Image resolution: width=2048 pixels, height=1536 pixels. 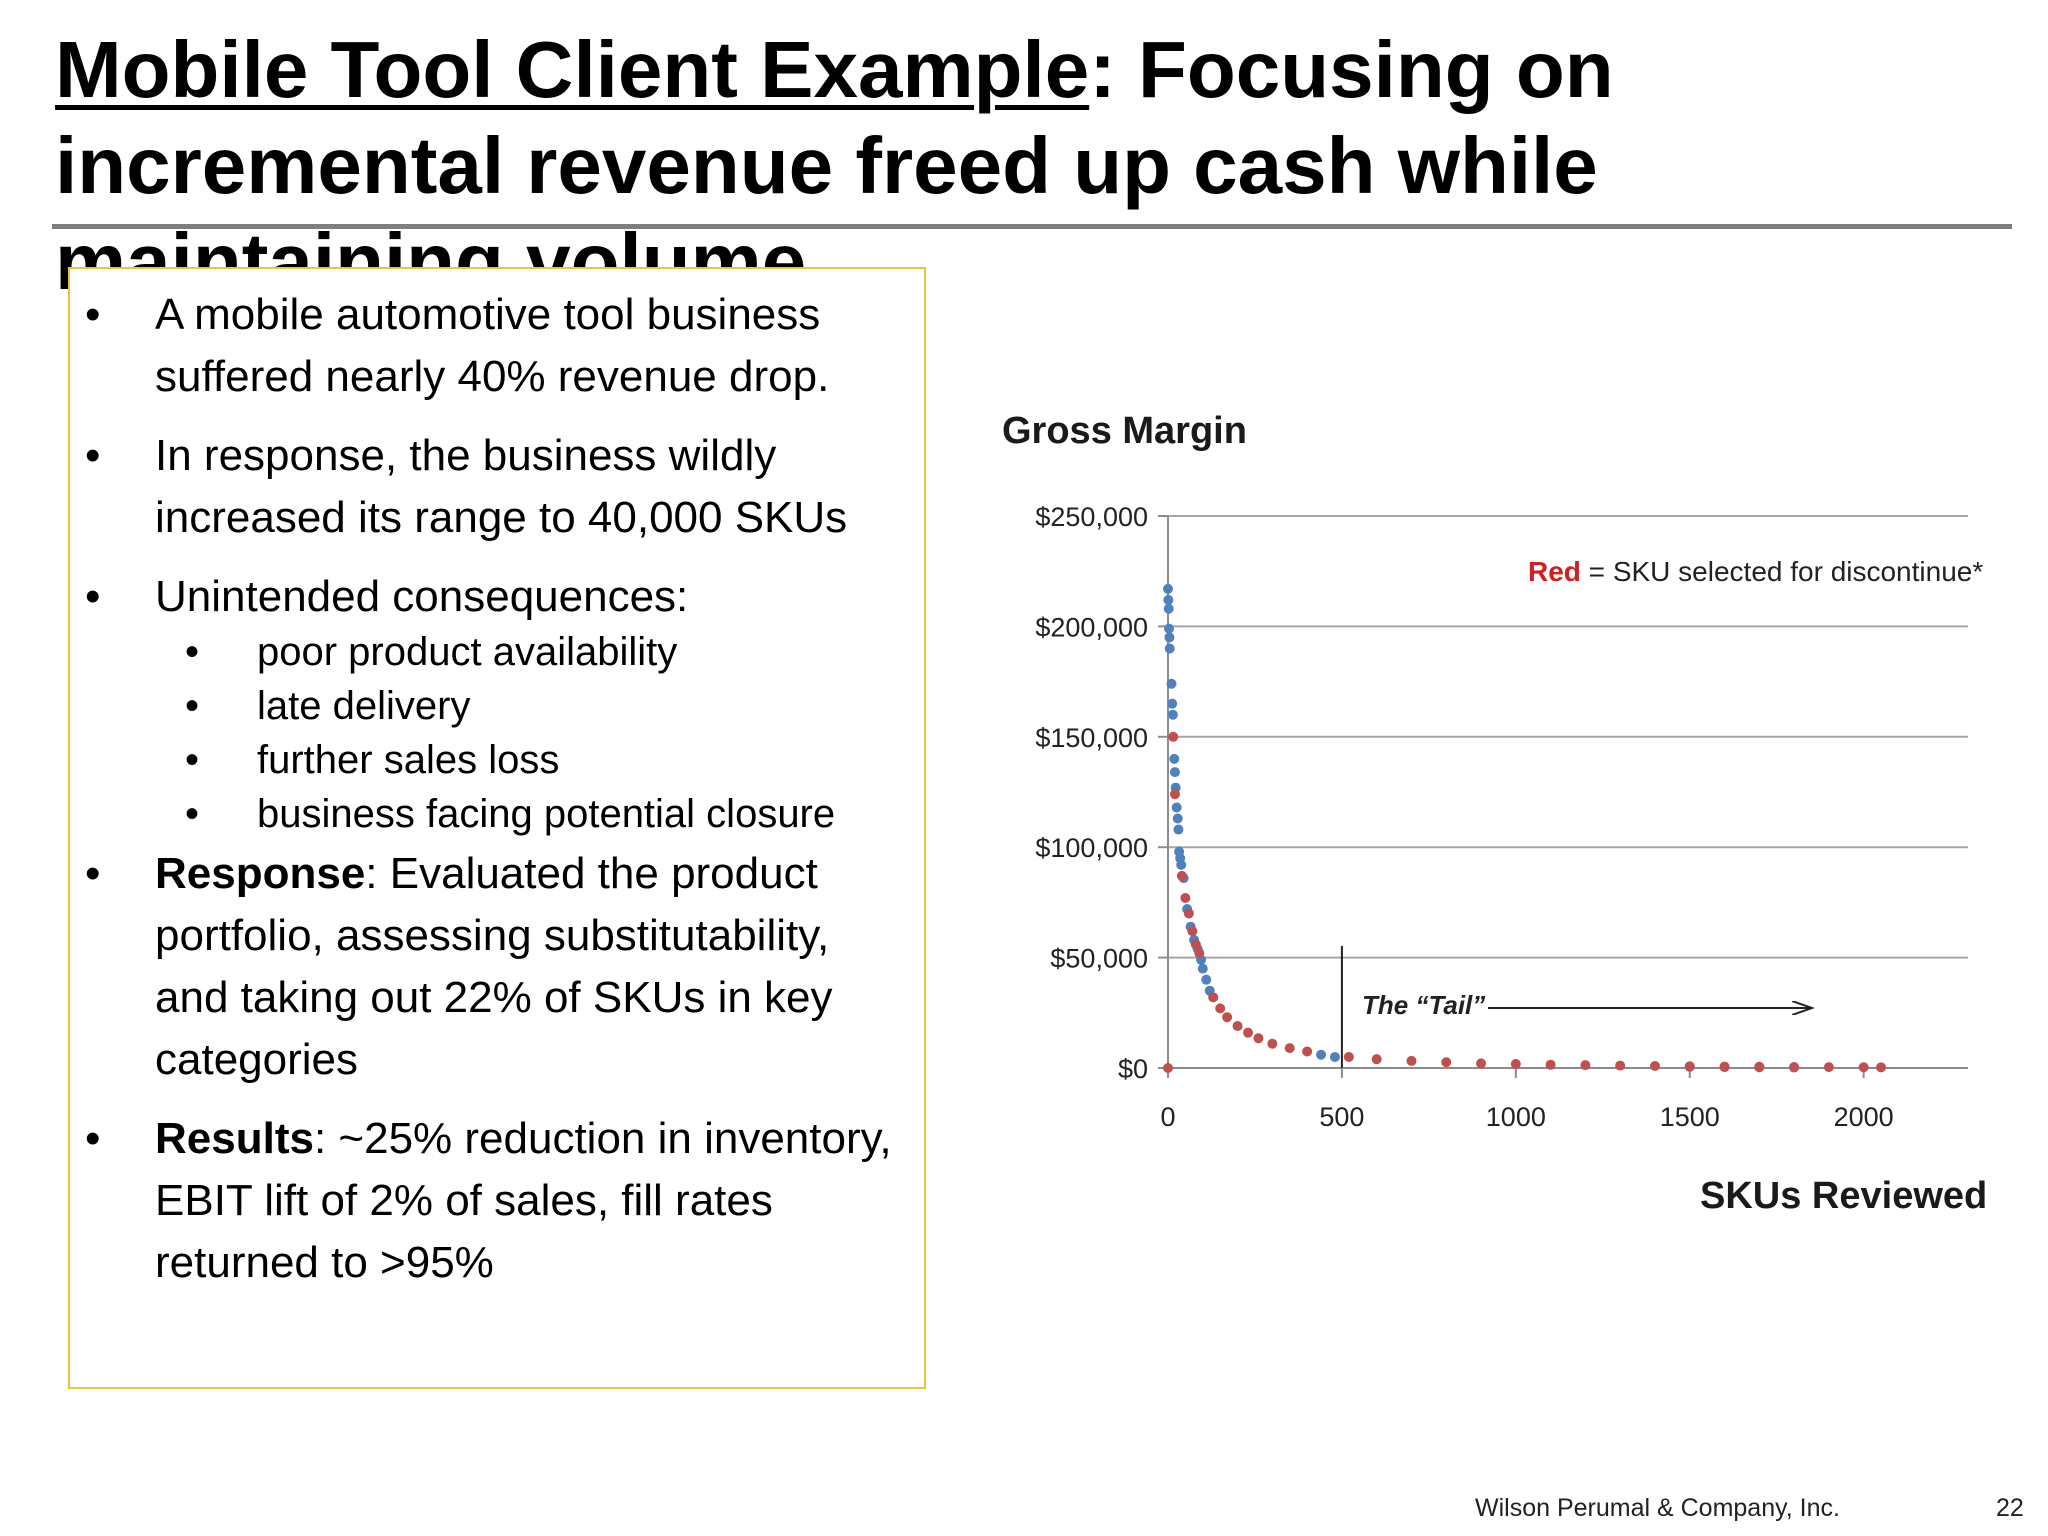 What do you see at coordinates (1782, 571) in the screenshot?
I see `legend-note-text: = SKU selected for discontinue*` at bounding box center [1782, 571].